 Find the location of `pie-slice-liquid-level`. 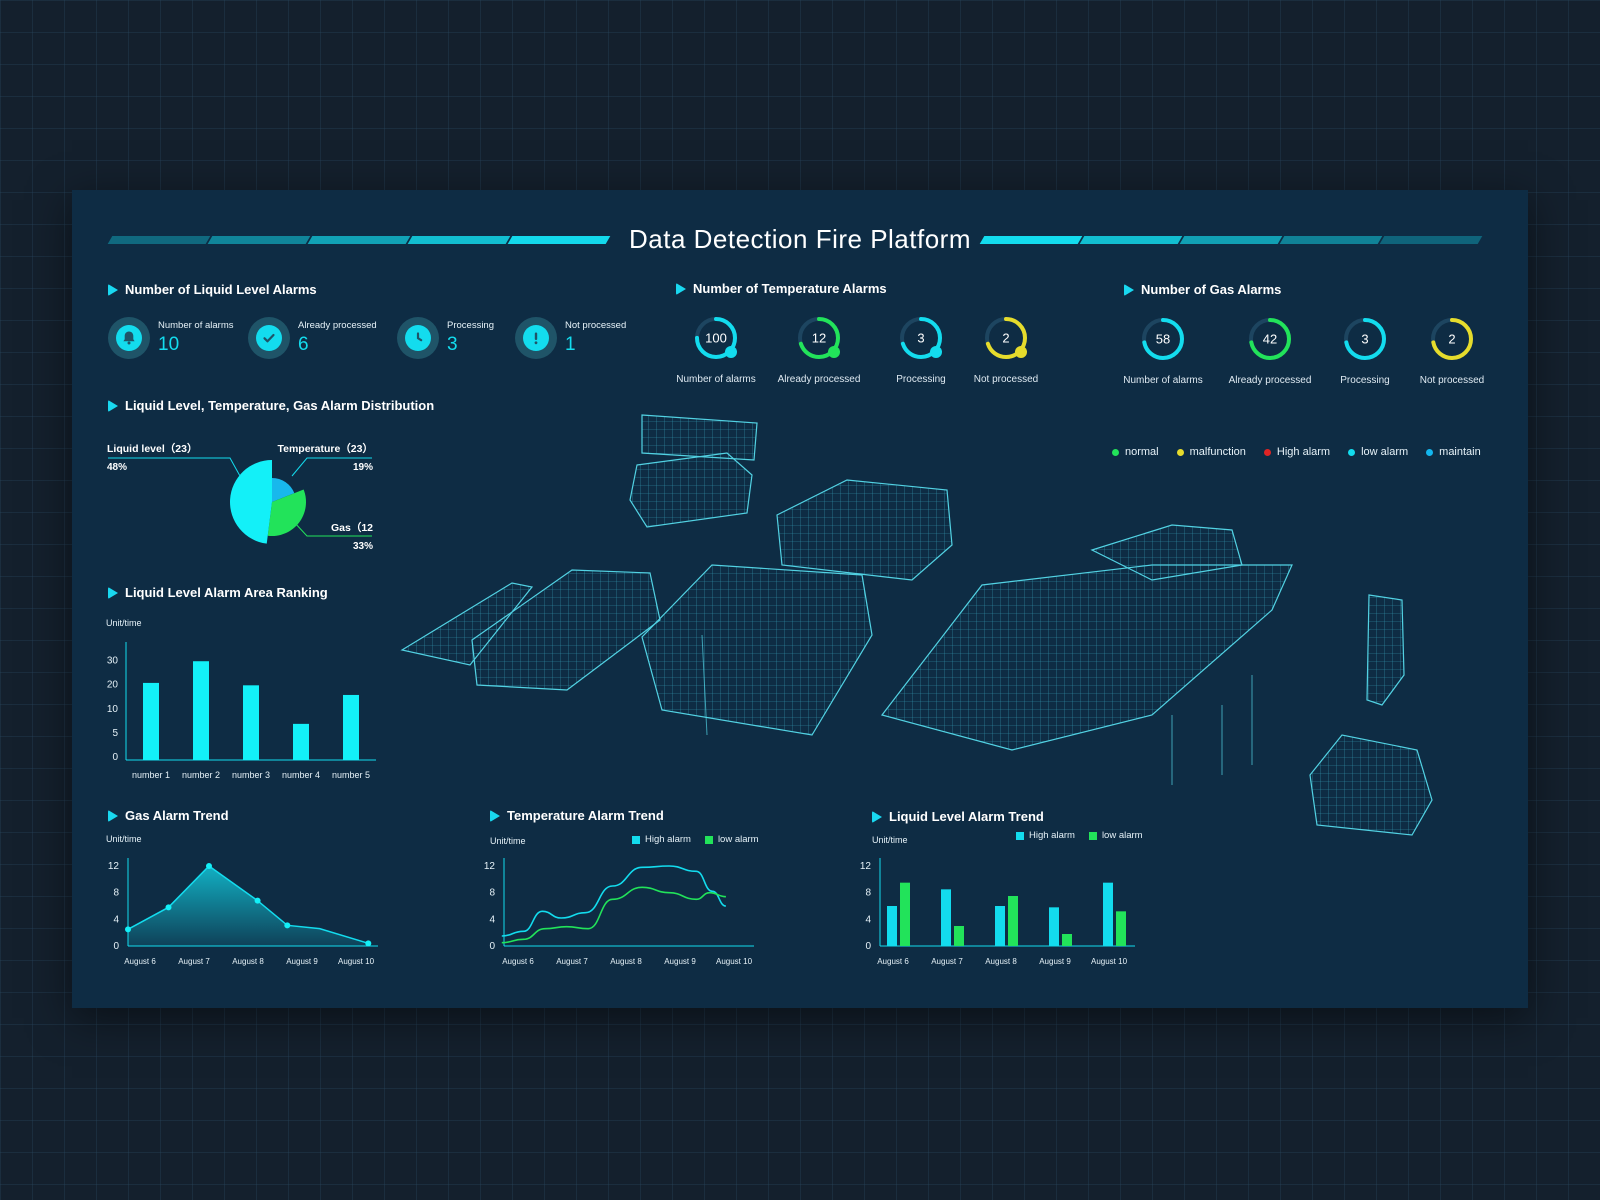

pie-slice-liquid-level is located at coordinates (251, 502).